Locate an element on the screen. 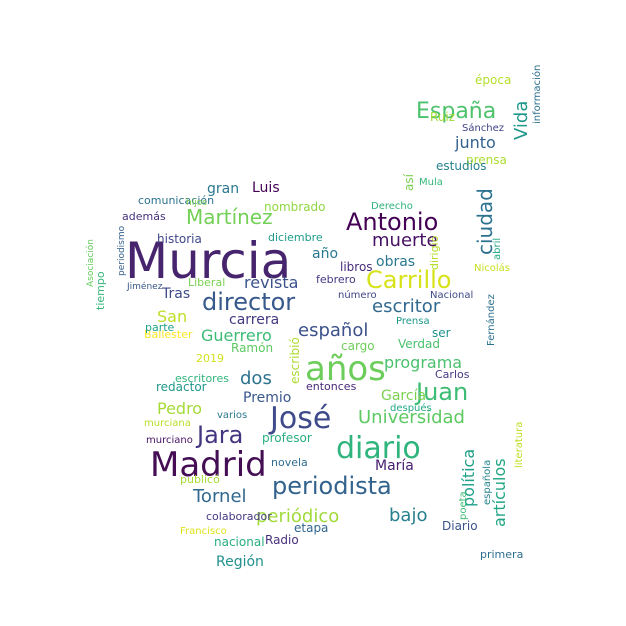 The width and height of the screenshot is (626, 626). word-liberal: Liberal is located at coordinates (206, 282).